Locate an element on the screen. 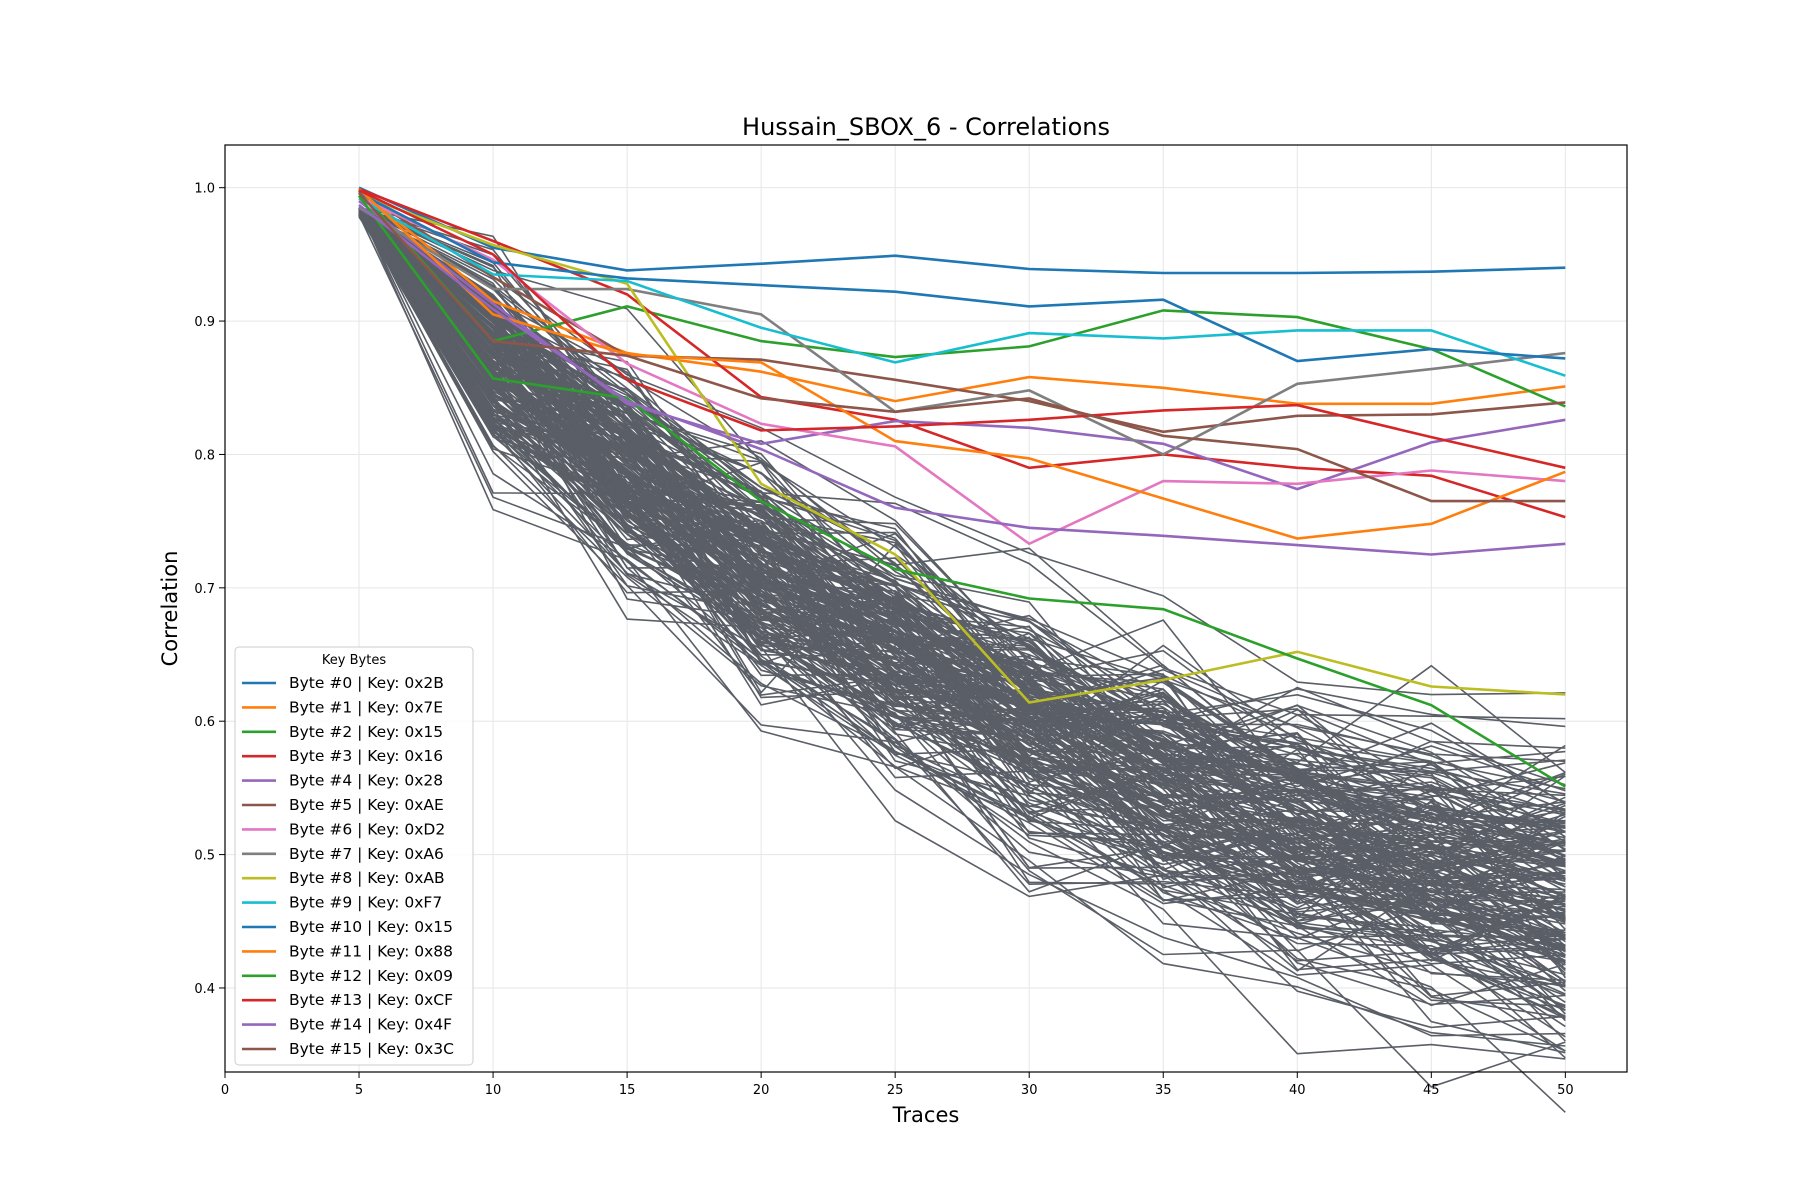  legend-label-byte-5: Byte #5 | Key: 0xAE is located at coordinates (366, 805).